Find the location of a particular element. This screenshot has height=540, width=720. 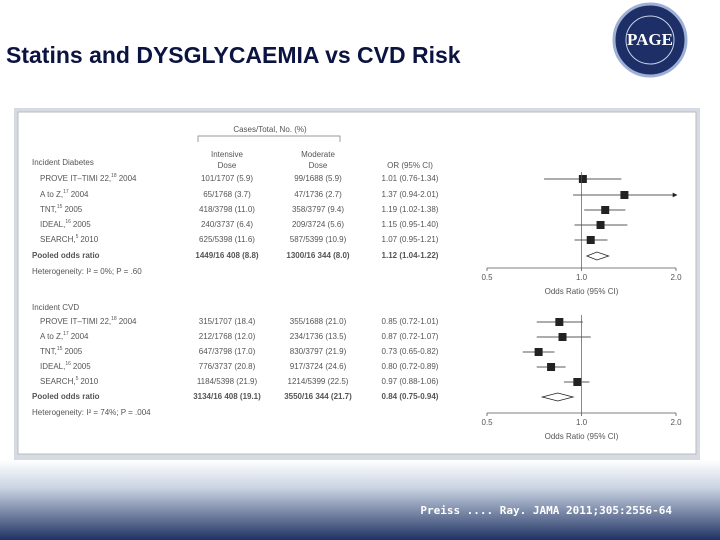

or-cell: 1.19 (1.02-1.38) is located at coordinates (410, 209).